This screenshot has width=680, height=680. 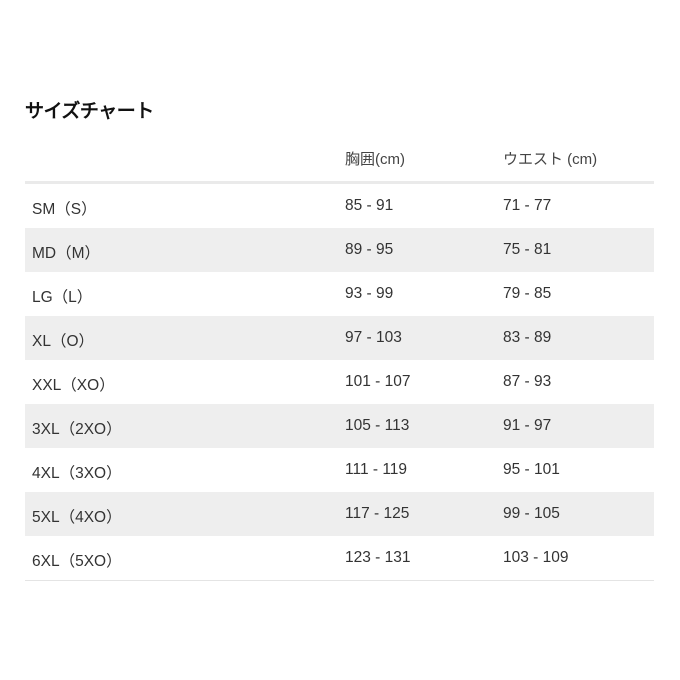 What do you see at coordinates (62, 297) in the screenshot?
I see `cell-size: LG（L）` at bounding box center [62, 297].